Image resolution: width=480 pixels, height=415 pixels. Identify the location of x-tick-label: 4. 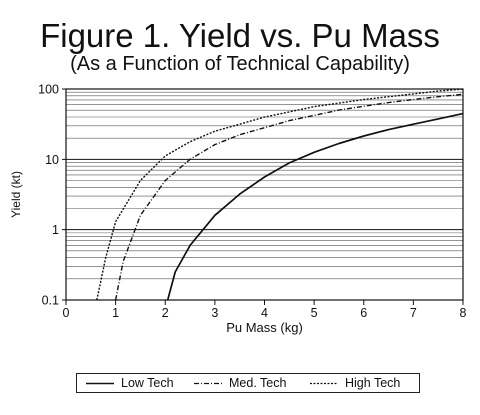
(264, 313).